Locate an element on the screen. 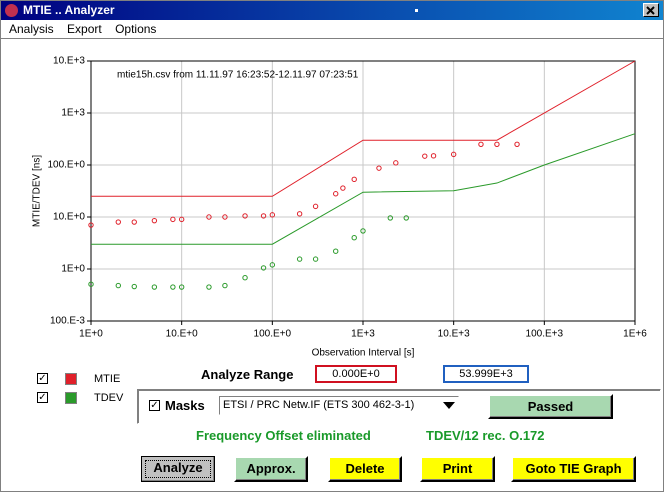  delete-button: Delete is located at coordinates (365, 469).